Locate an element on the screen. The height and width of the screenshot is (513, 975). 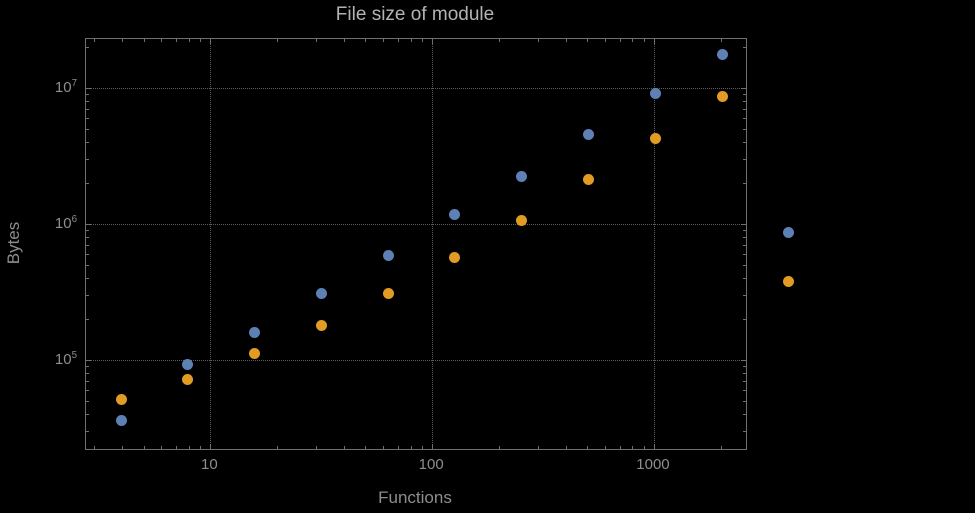
chart-title: File size of module is located at coordinates (415, 14).